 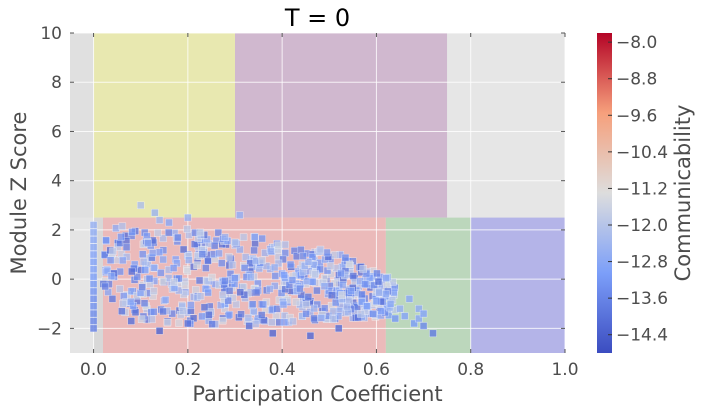 What do you see at coordinates (636, 80) in the screenshot?
I see `colorbar-tick-label-1: −8.8` at bounding box center [636, 80].